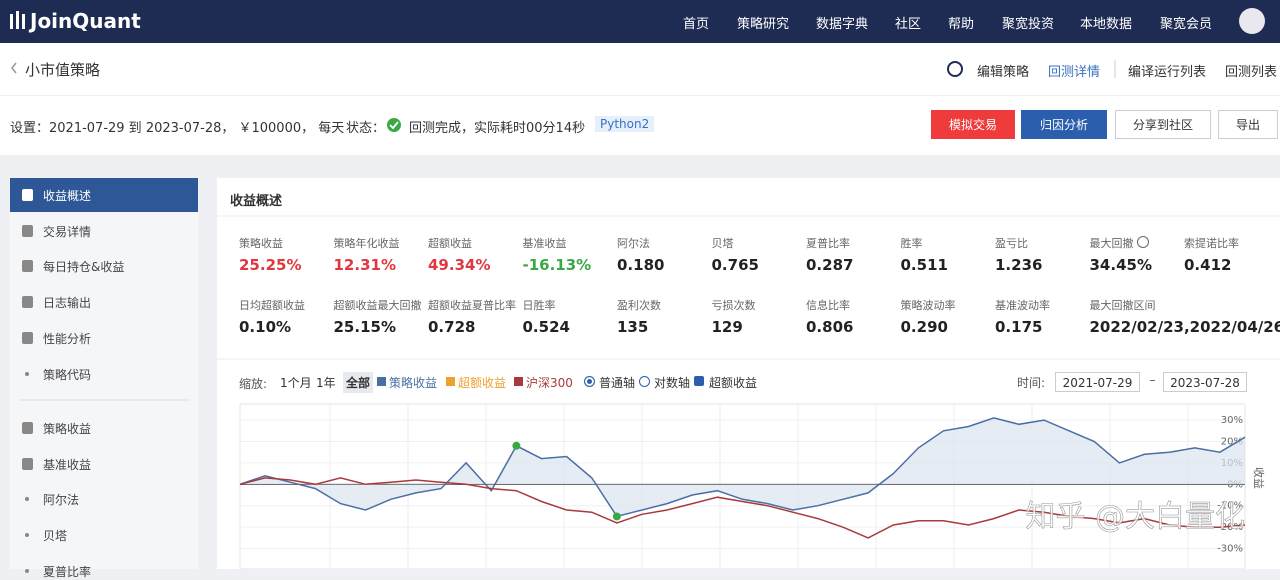 Image resolution: width=1280 pixels, height=580 pixels. Describe the element at coordinates (828, 305) in the screenshot. I see `metric-label: 信息比率` at that location.